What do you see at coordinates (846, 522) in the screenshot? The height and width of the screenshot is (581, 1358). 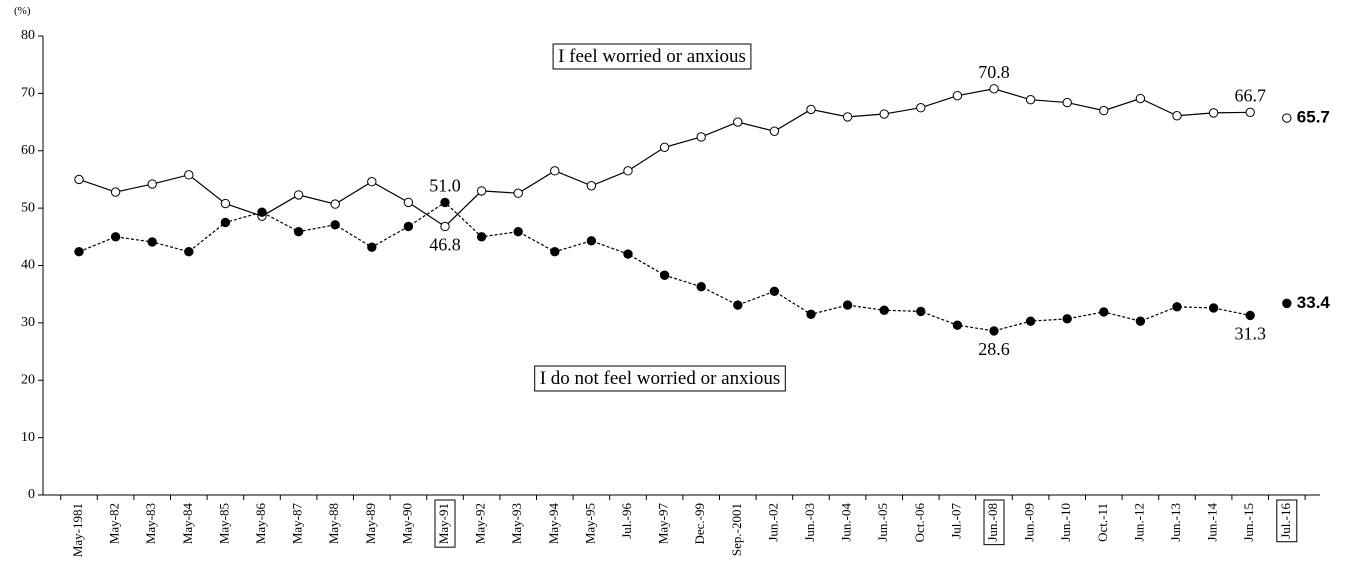 I see `x-tick-label: Jun.-04` at bounding box center [846, 522].